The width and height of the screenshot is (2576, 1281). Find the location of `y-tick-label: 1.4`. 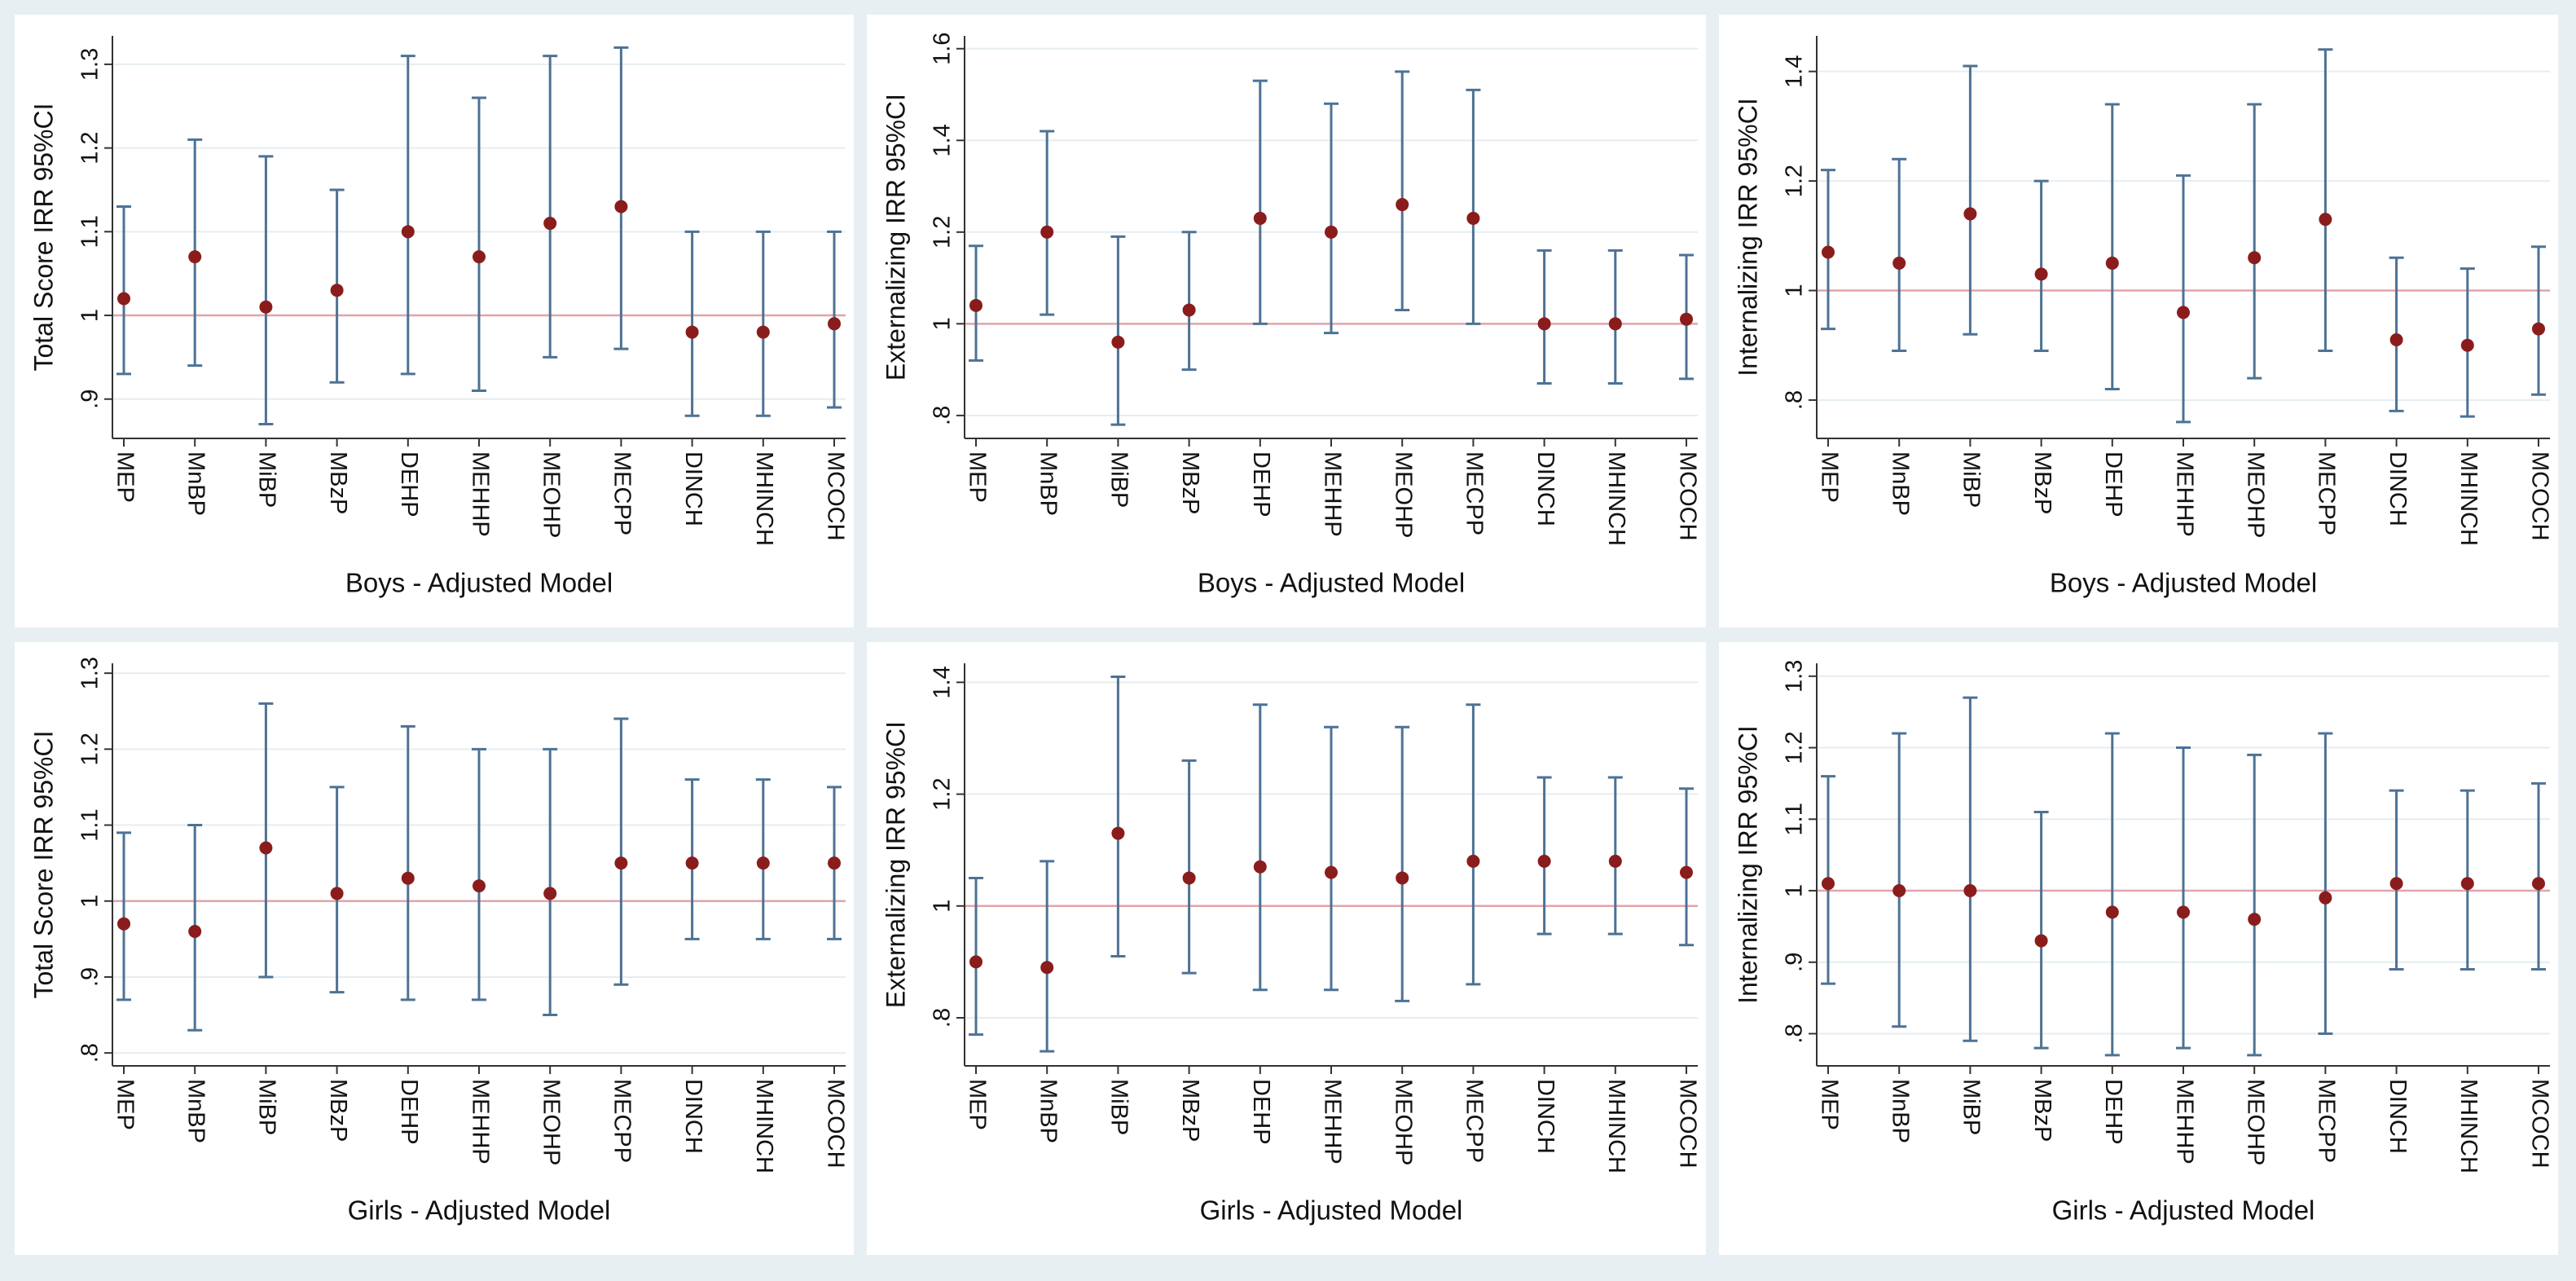

y-tick-label: 1.4 is located at coordinates (1795, 71).